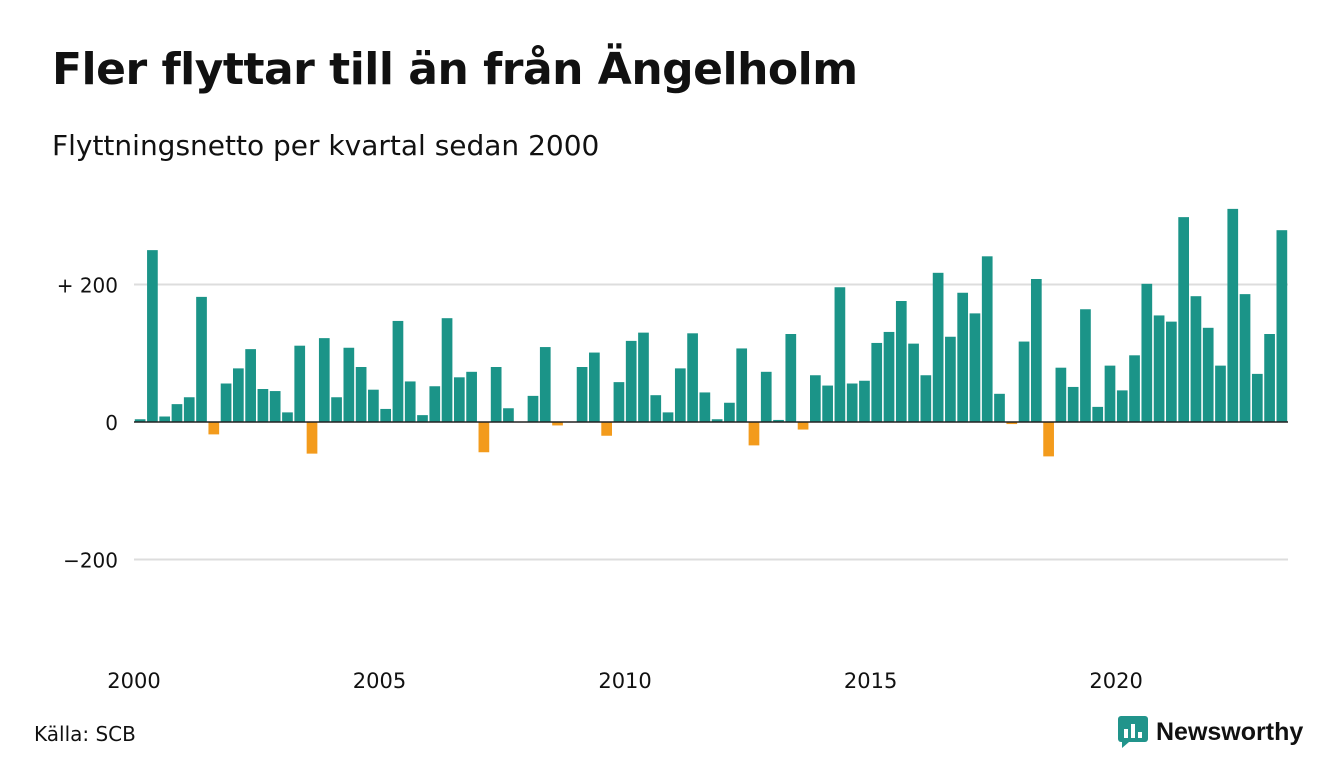 This screenshot has height=780, width=1340. What do you see at coordinates (111, 423) in the screenshot?
I see `y-tick-label: 0` at bounding box center [111, 423].